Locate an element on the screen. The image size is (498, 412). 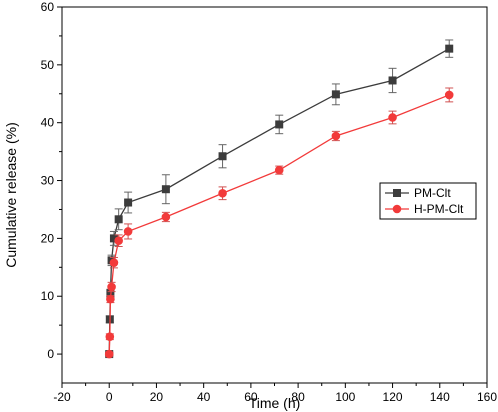
x-tick-label: 80 is located at coordinates (298, 397).